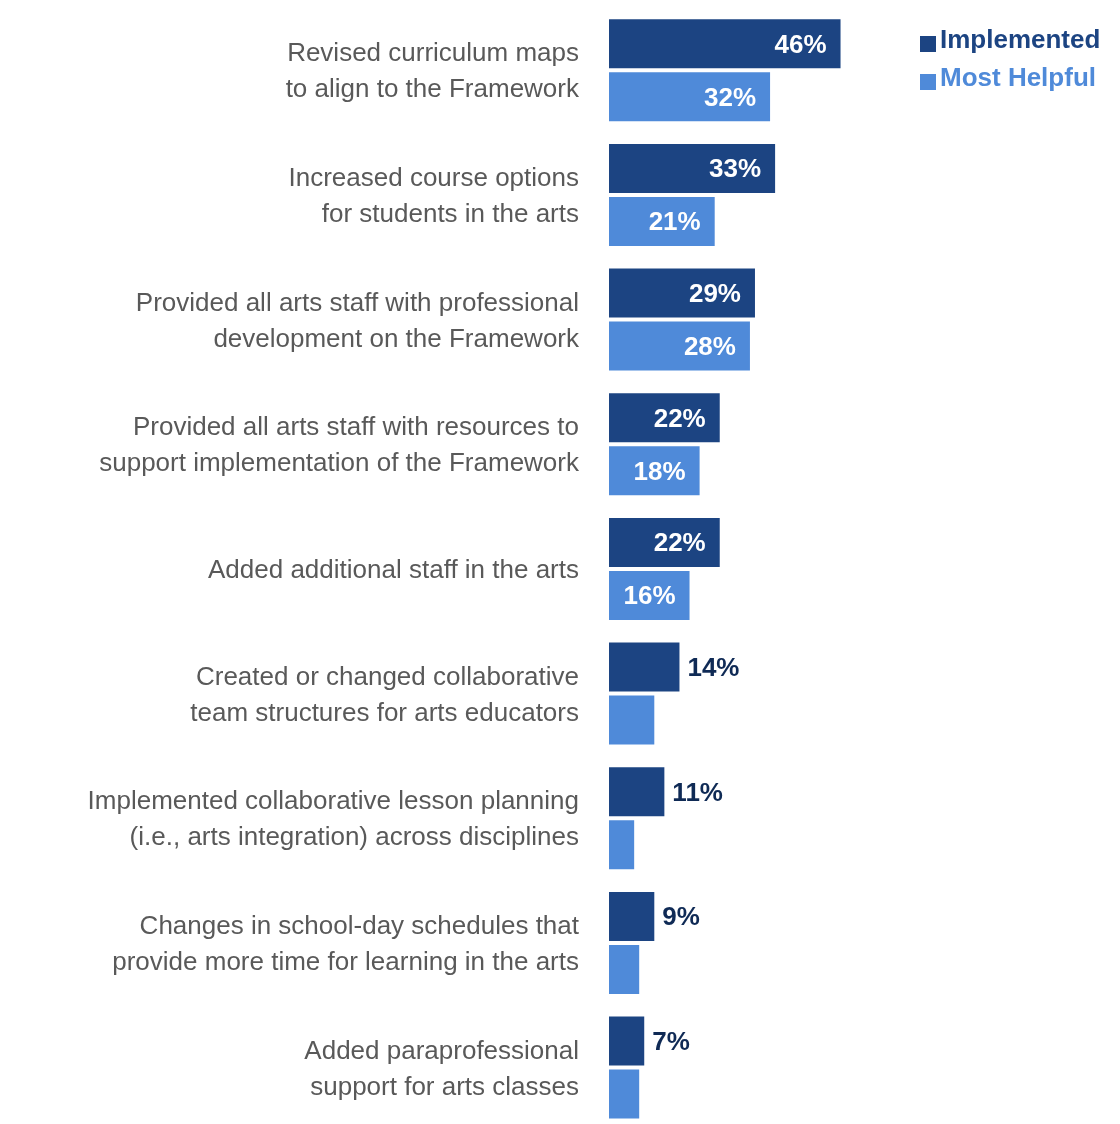 This screenshot has width=1120, height=1124. Describe the element at coordinates (671, 1041) in the screenshot. I see `data-label: 7%` at that location.